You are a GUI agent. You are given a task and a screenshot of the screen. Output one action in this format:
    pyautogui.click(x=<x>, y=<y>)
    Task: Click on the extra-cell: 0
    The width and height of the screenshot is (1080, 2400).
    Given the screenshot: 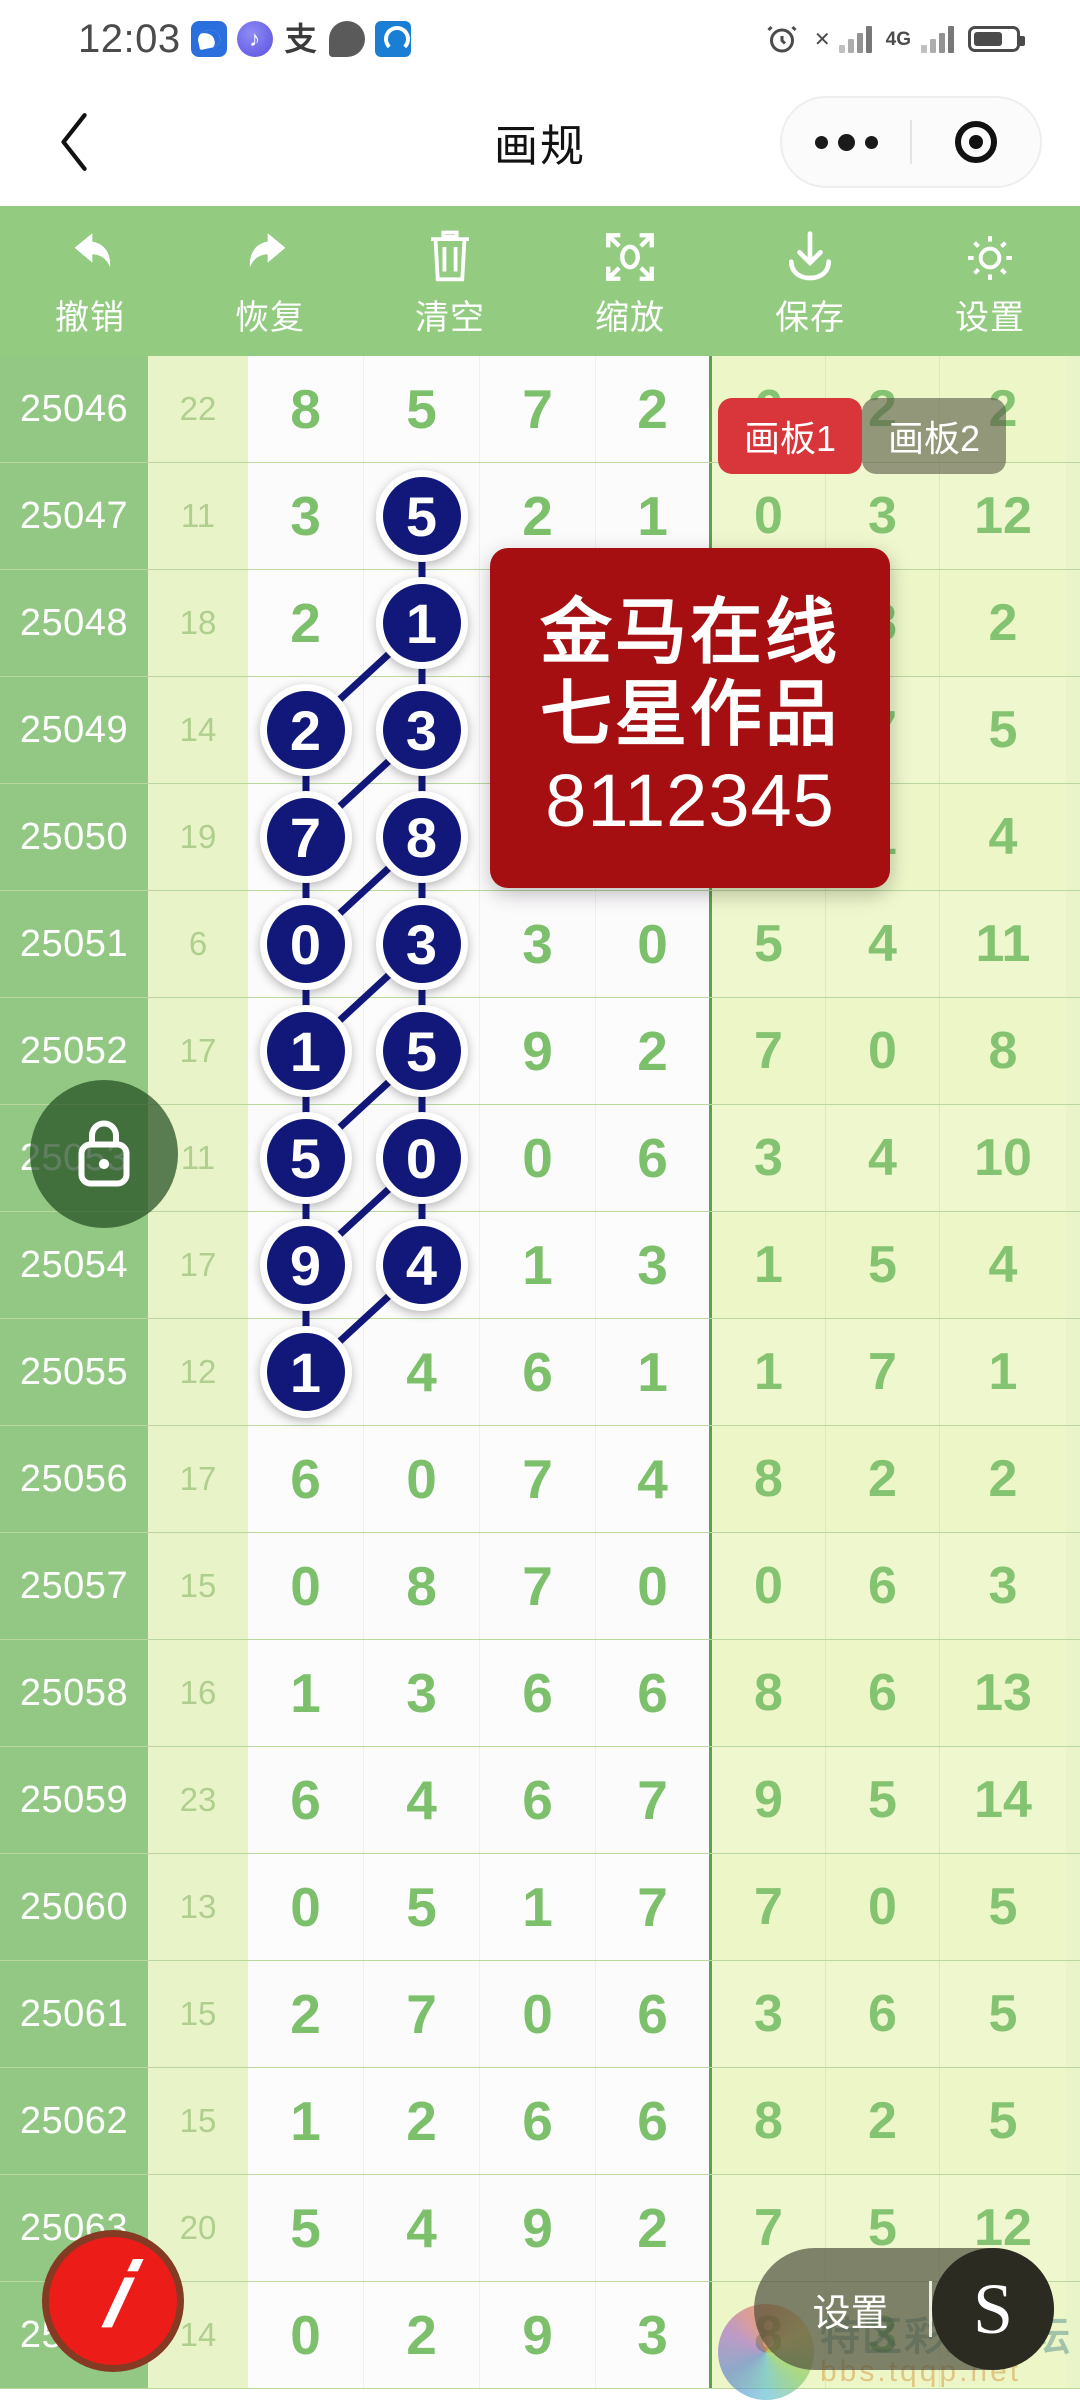 What is the action you would take?
    pyautogui.click(x=883, y=1051)
    